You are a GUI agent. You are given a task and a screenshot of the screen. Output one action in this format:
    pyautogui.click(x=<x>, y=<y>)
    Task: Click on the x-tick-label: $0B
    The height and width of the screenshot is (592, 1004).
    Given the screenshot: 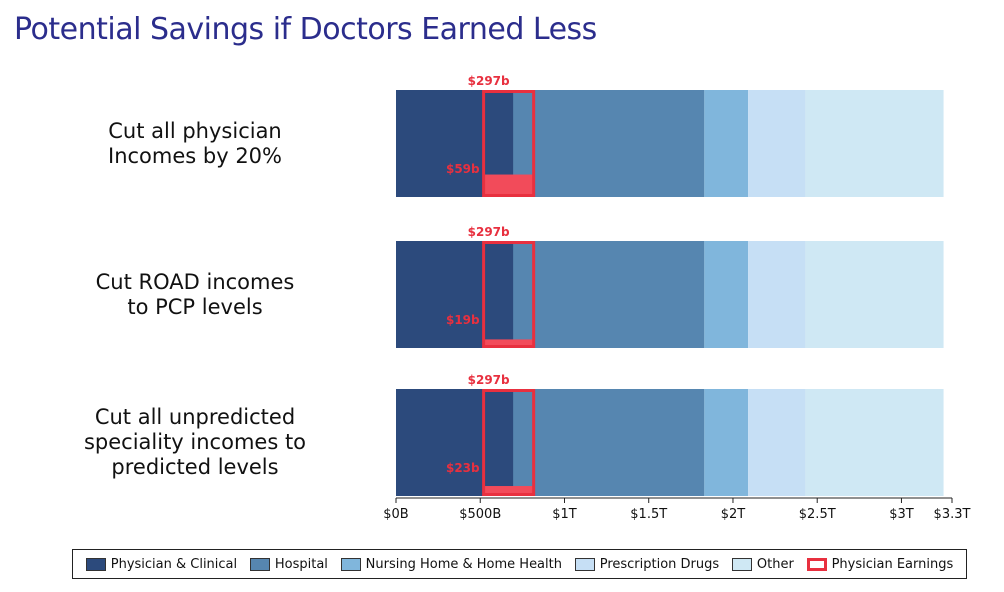 What is the action you would take?
    pyautogui.click(x=395, y=514)
    